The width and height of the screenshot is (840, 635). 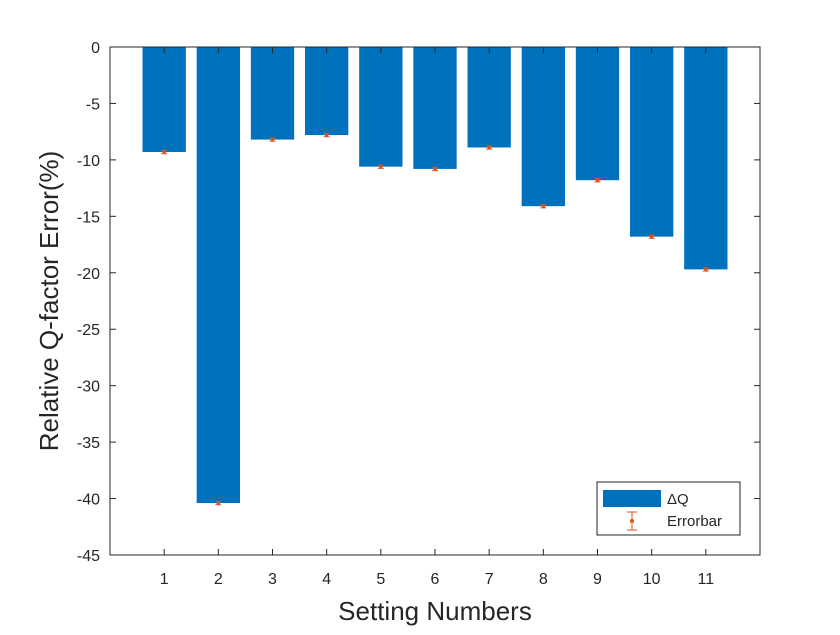 What do you see at coordinates (272, 579) in the screenshot?
I see `x-tick-label: 3` at bounding box center [272, 579].